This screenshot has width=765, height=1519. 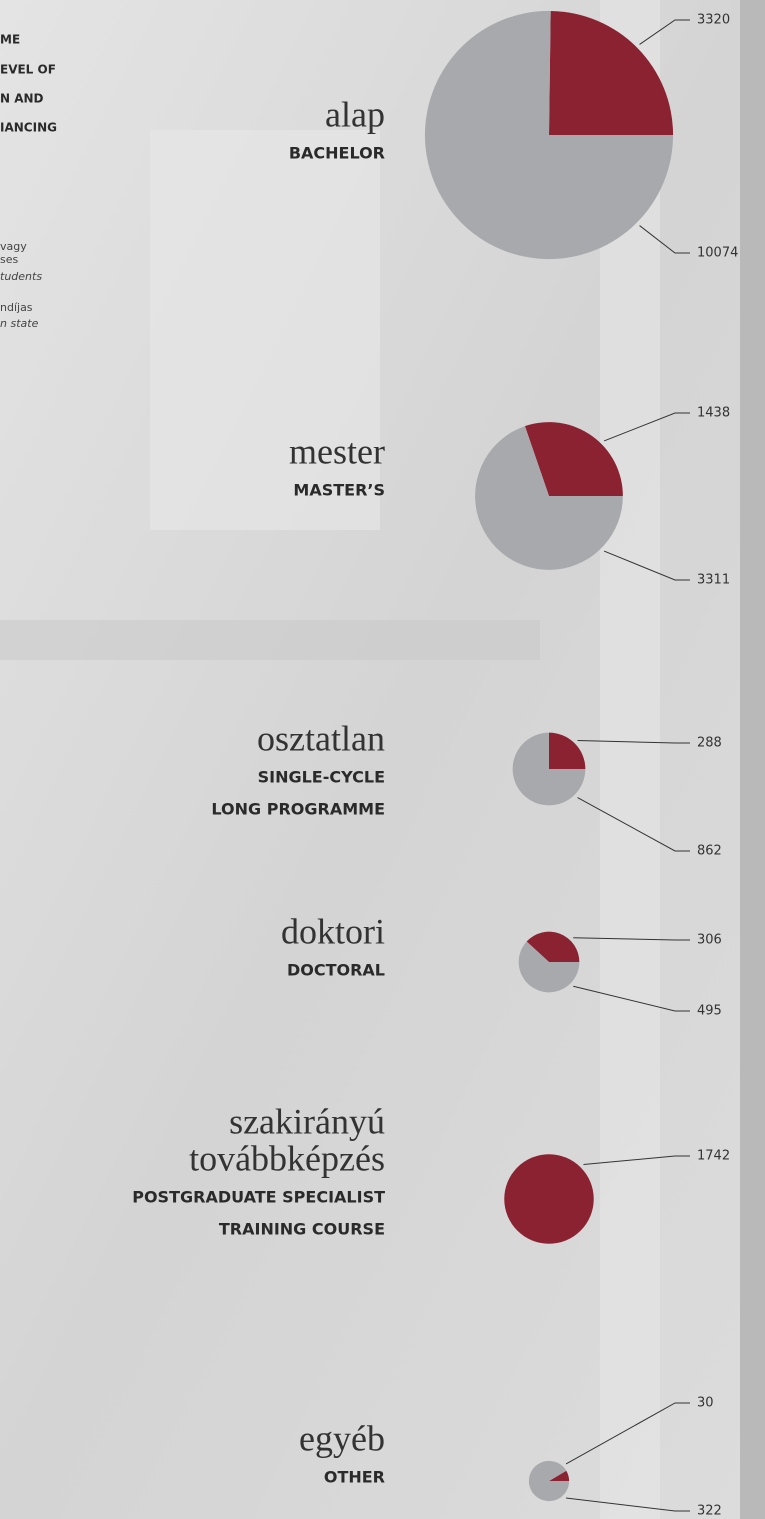 I want to click on value-label: 1742, so click(x=713, y=1156).